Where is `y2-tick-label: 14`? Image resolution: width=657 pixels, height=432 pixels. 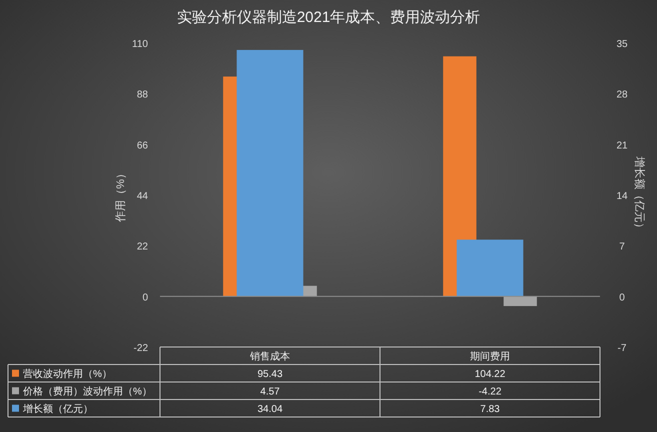 y2-tick-label: 14 is located at coordinates (622, 196).